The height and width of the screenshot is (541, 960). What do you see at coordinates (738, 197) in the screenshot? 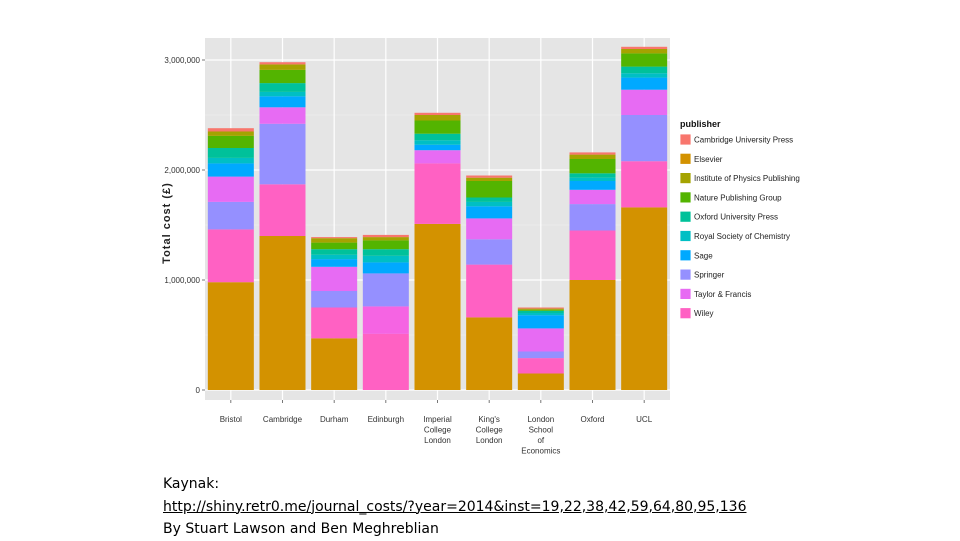
I see `legend-label: Nature Publishing Group` at bounding box center [738, 197].